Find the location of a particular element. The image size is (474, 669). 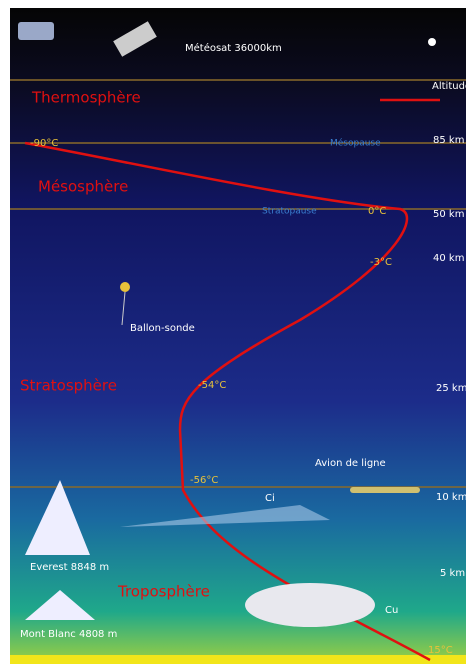

plane-label: Avion de ligne is located at coordinates (350, 463).